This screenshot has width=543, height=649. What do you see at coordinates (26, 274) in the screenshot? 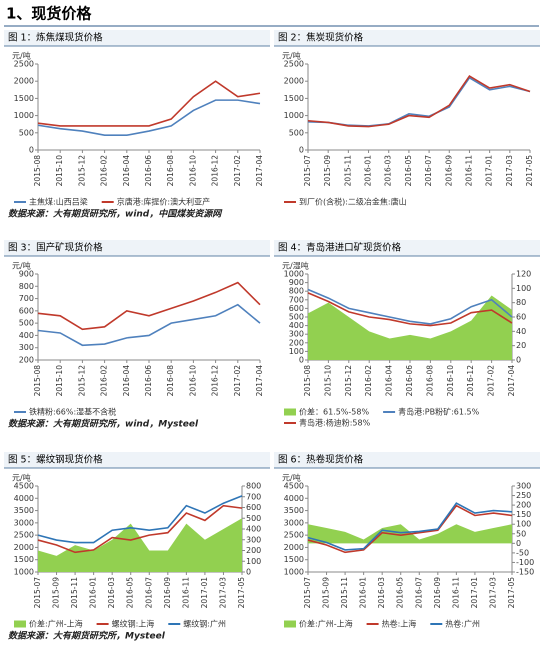
I see `y-tick-label: 900` at bounding box center [26, 274].